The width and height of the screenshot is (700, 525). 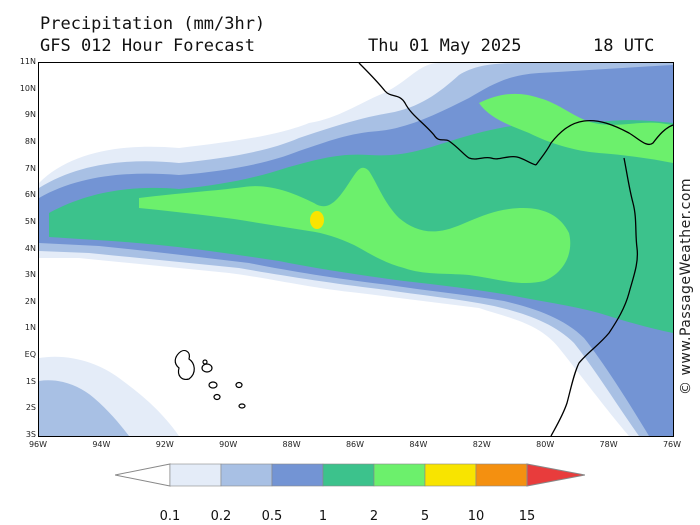 I want to click on legend-value-7: 15, so click(x=527, y=516).